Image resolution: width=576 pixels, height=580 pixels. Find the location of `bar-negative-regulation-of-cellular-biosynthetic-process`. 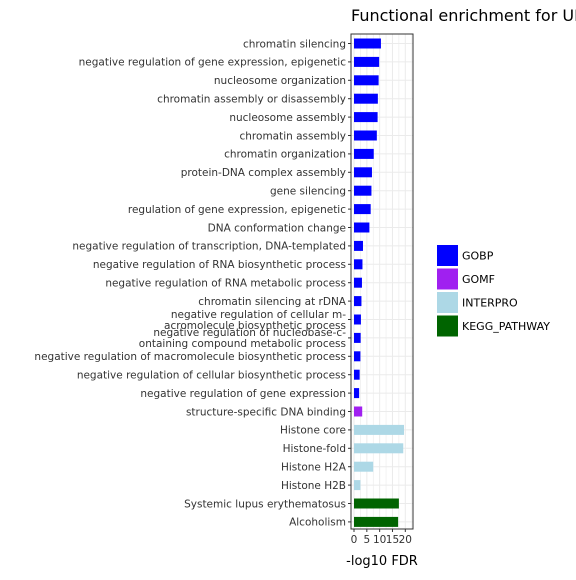

bar-negative-regulation-of-cellular-biosynthetic-process is located at coordinates (357, 374).